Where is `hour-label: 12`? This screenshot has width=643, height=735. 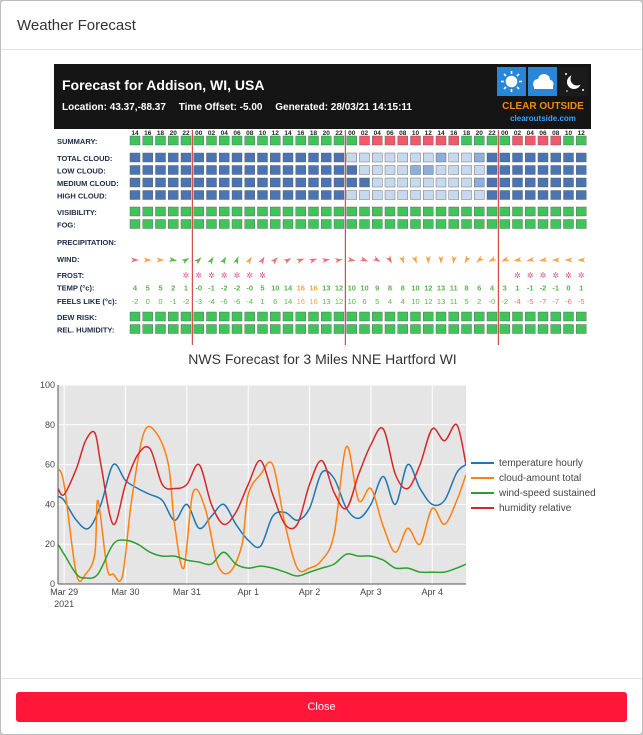
hour-label: 12 is located at coordinates (582, 133).